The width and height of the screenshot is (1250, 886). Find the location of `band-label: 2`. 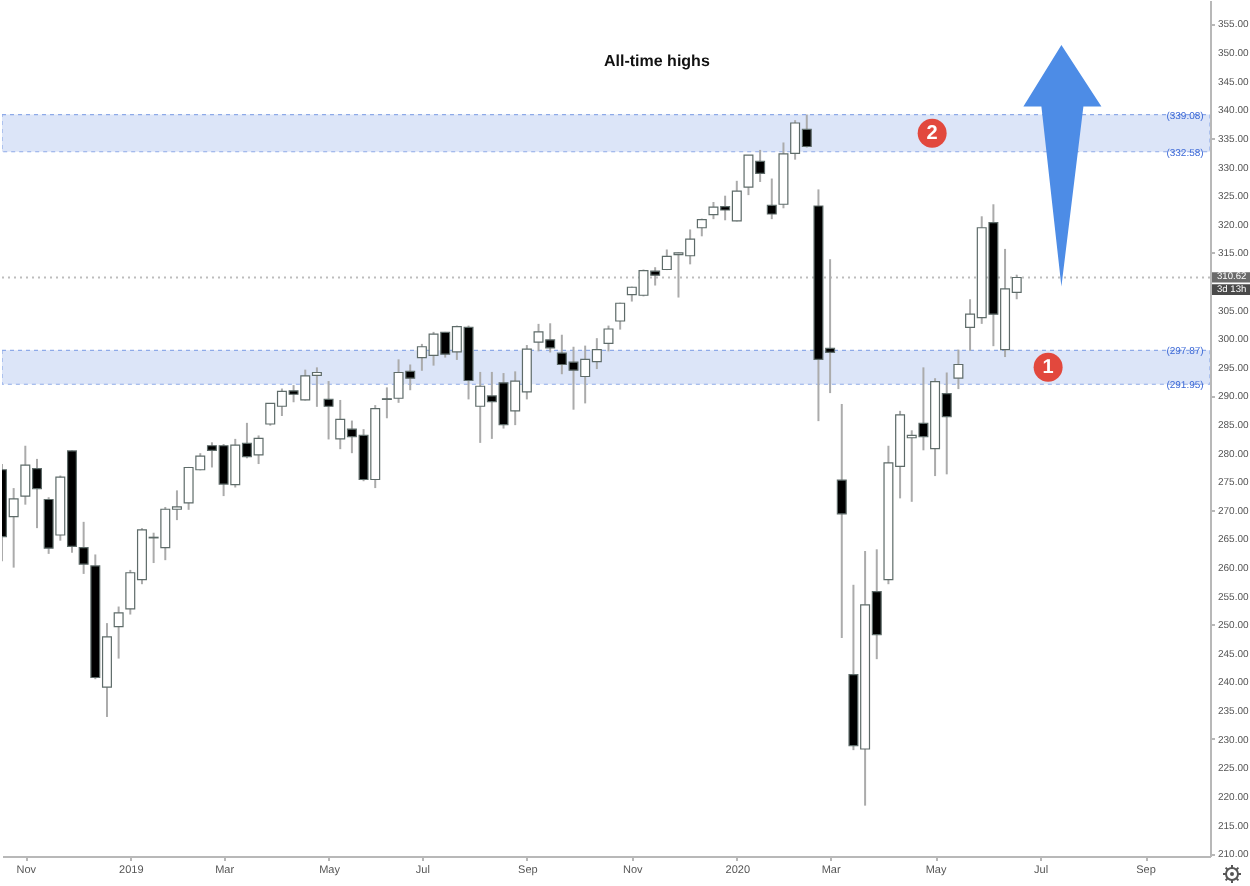

band-label: 2 is located at coordinates (932, 134).